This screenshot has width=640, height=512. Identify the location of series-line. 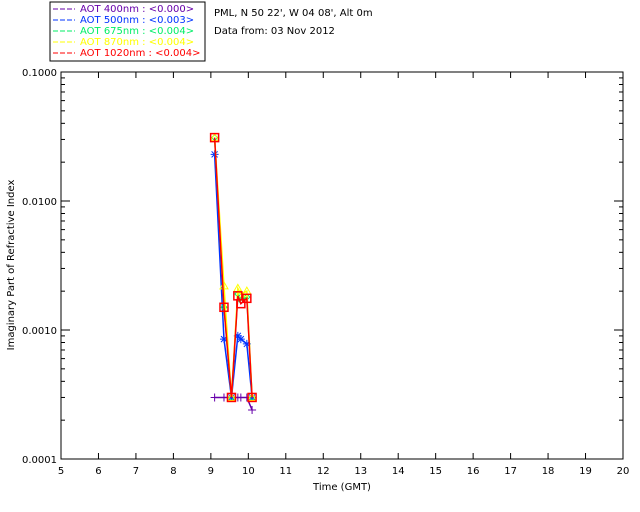
(233, 267).